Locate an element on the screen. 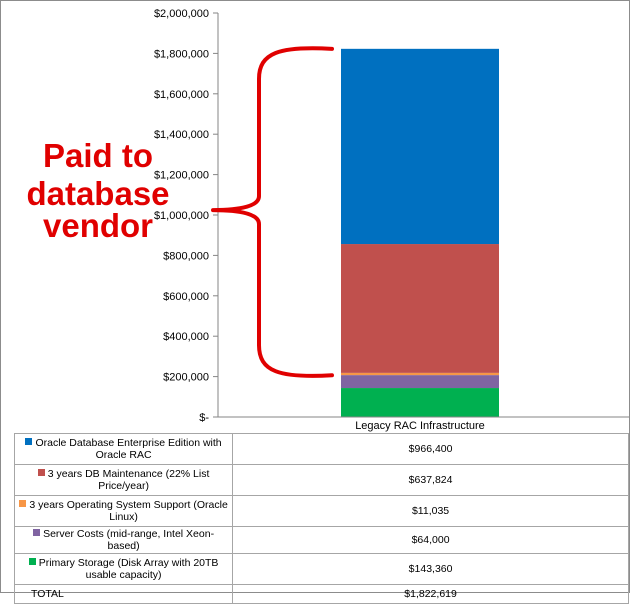 This screenshot has height=604, width=630. y-tick-label: $1,400,000 is located at coordinates (181, 135).